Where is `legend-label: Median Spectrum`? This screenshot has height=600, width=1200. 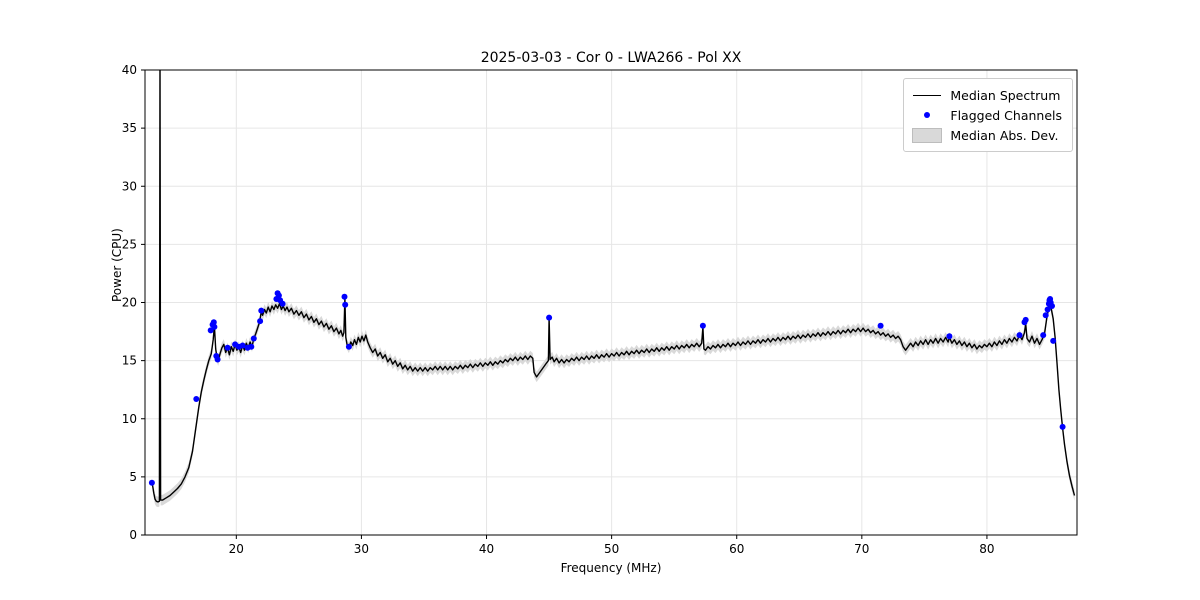 legend-label: Median Spectrum is located at coordinates (1005, 95).